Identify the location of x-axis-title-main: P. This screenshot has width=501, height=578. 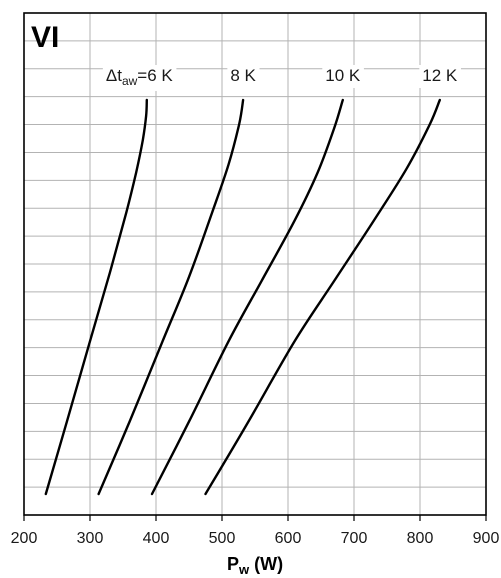
(233, 564).